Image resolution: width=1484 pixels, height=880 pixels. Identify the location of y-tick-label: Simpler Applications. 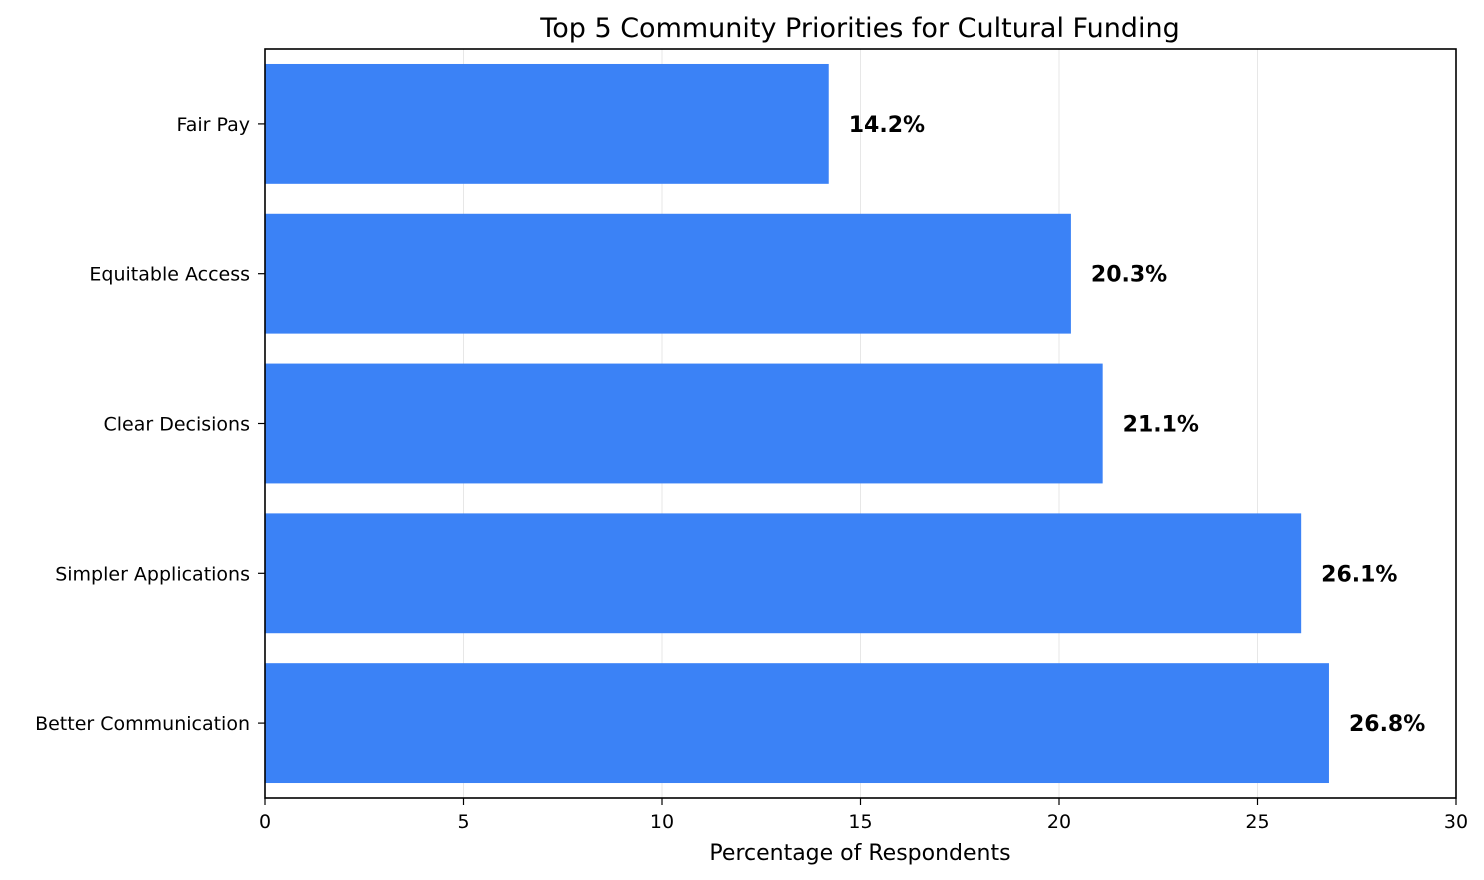
(152, 574).